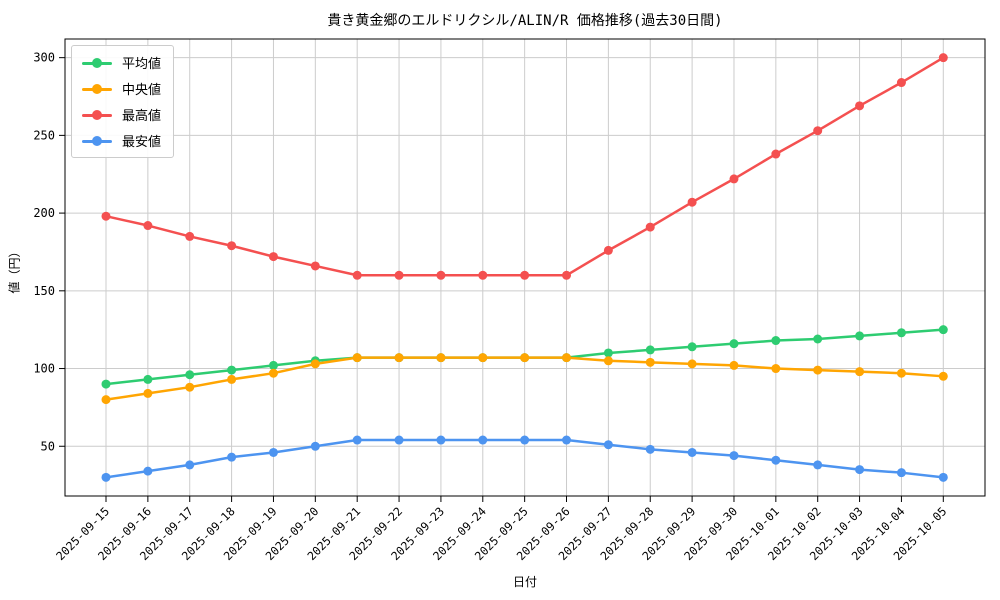 This screenshot has height=600, width=1000. I want to click on y-tick-label: 200, so click(44, 213).